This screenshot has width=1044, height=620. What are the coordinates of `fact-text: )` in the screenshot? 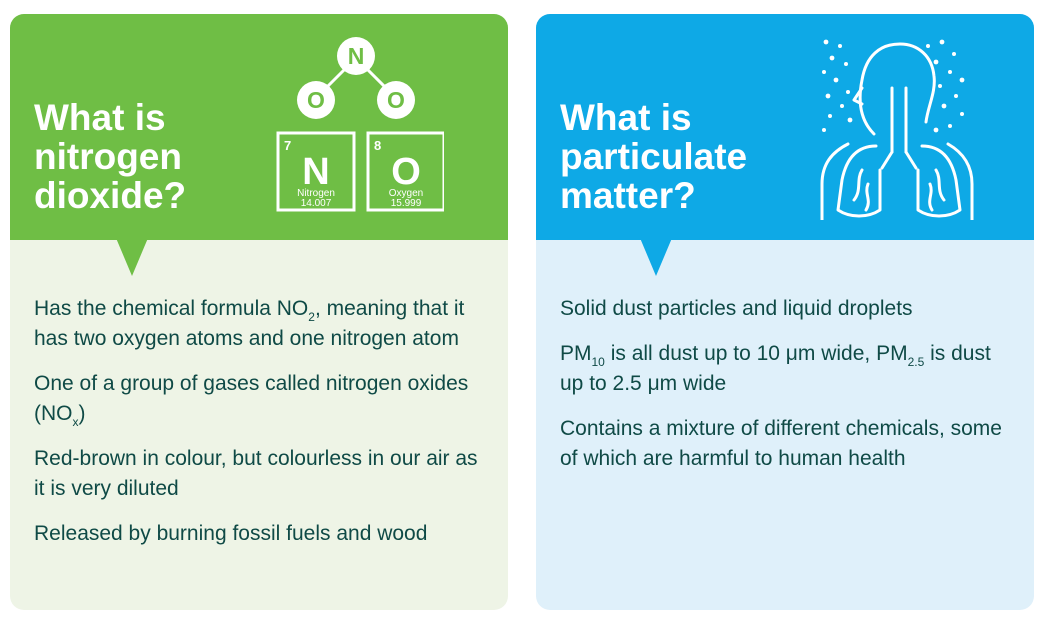 It's located at (82, 413).